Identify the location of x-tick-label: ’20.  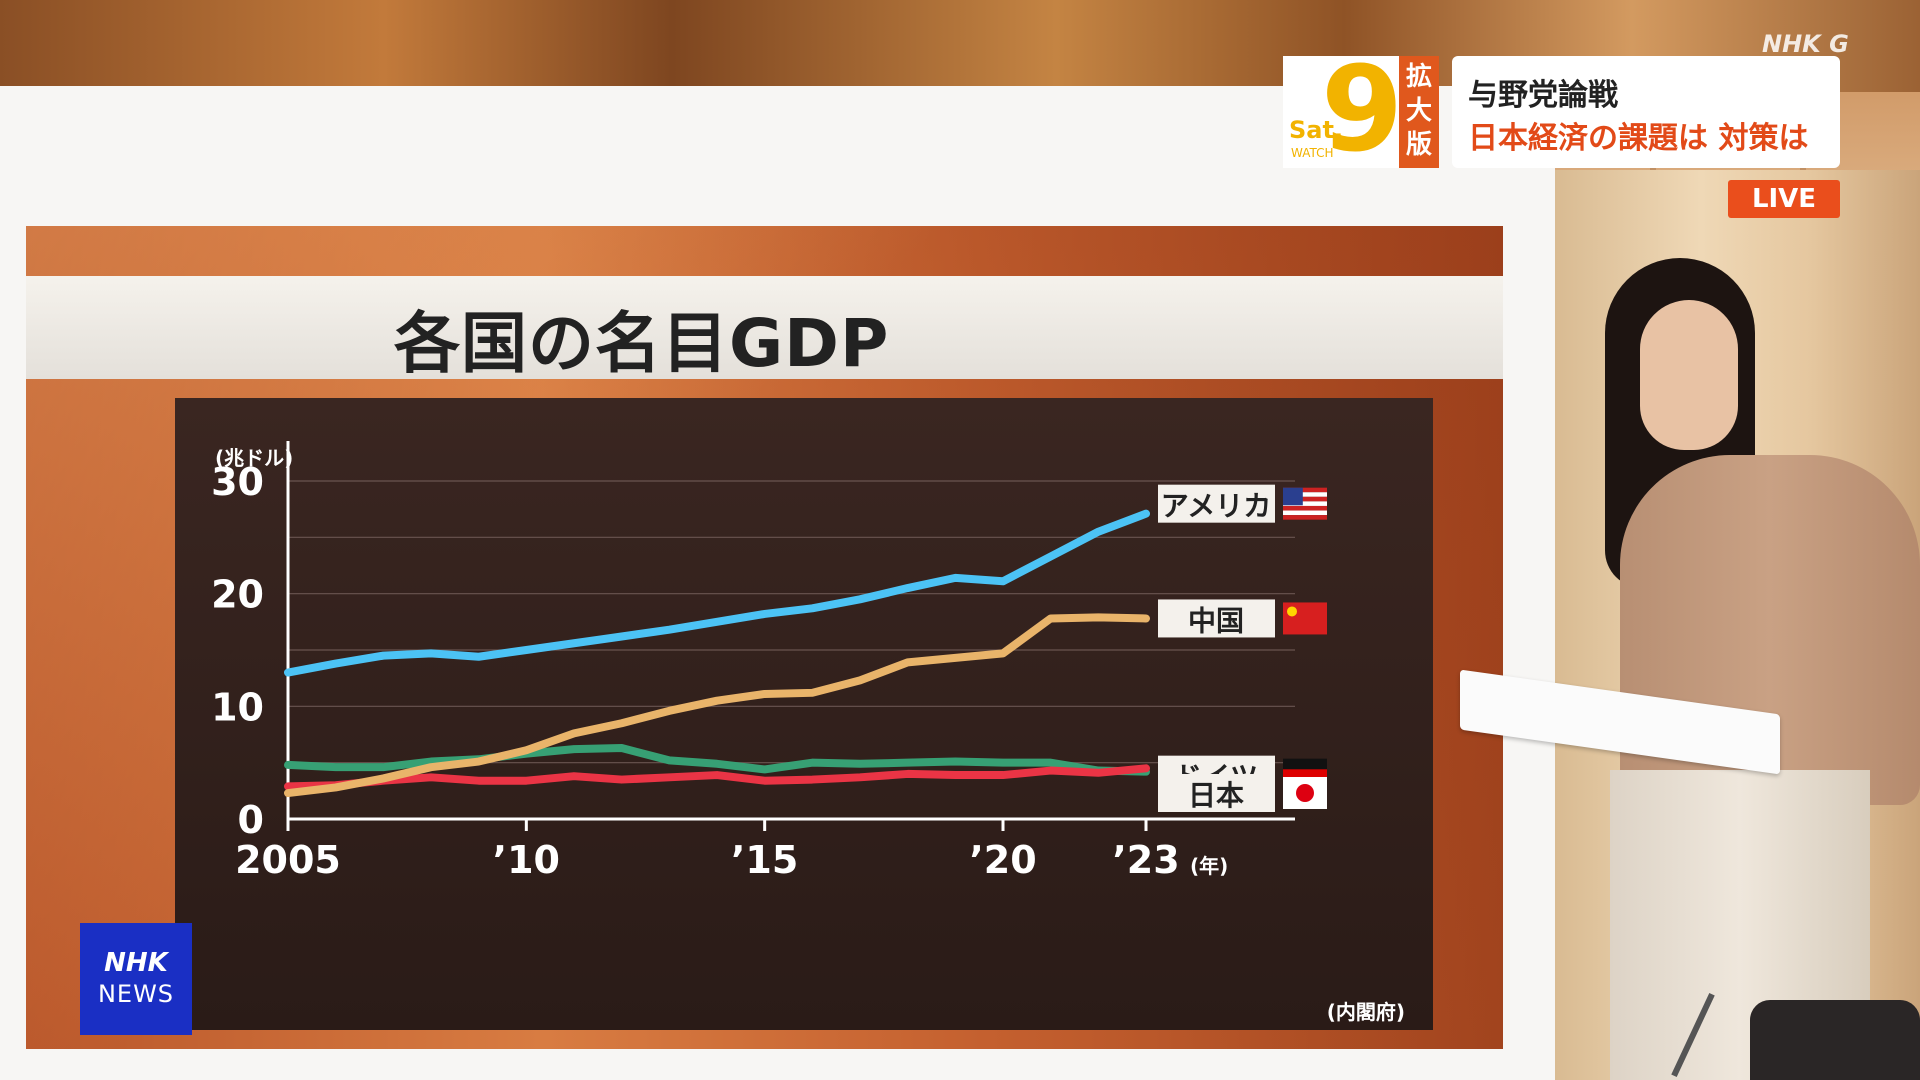
(1002, 860).